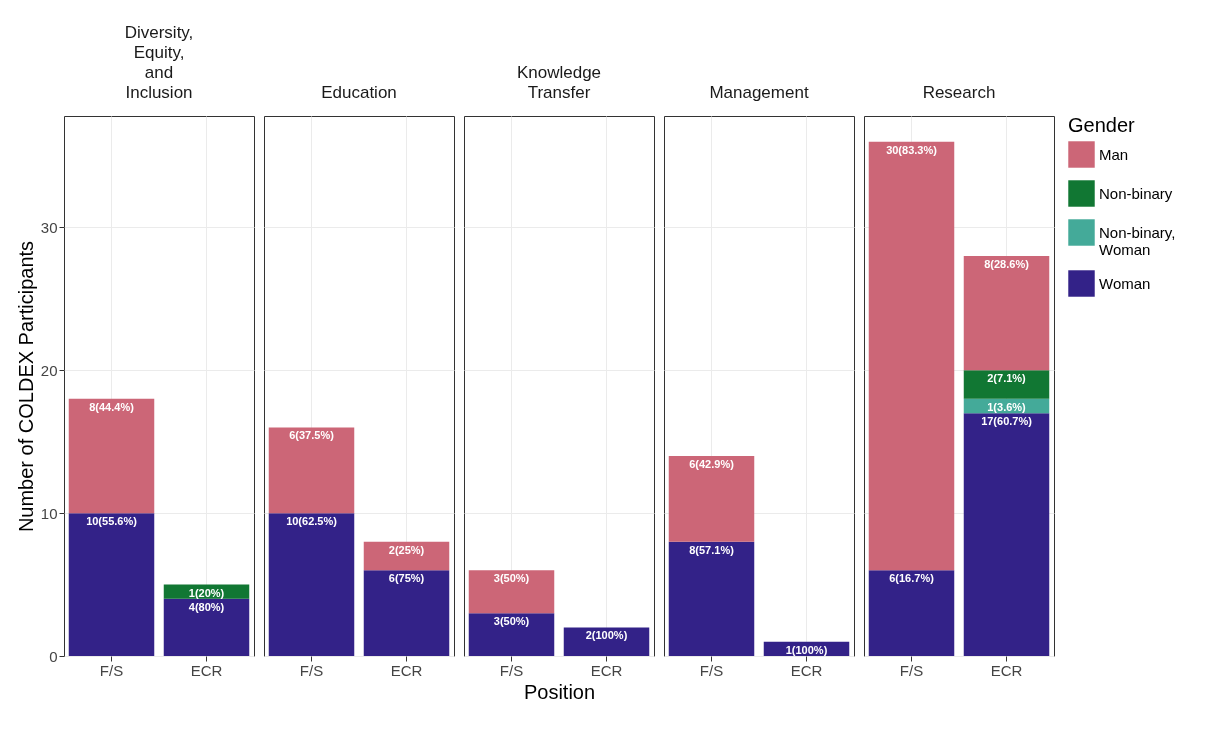 This screenshot has width=1230, height=736. What do you see at coordinates (1136, 193) in the screenshot?
I see `legend-label: Non-binary` at bounding box center [1136, 193].